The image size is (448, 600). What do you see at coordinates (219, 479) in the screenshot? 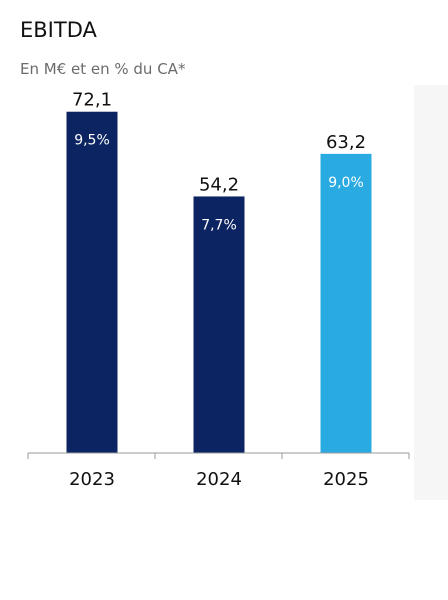
I see `x-tick-label-2024: 2024` at bounding box center [219, 479].